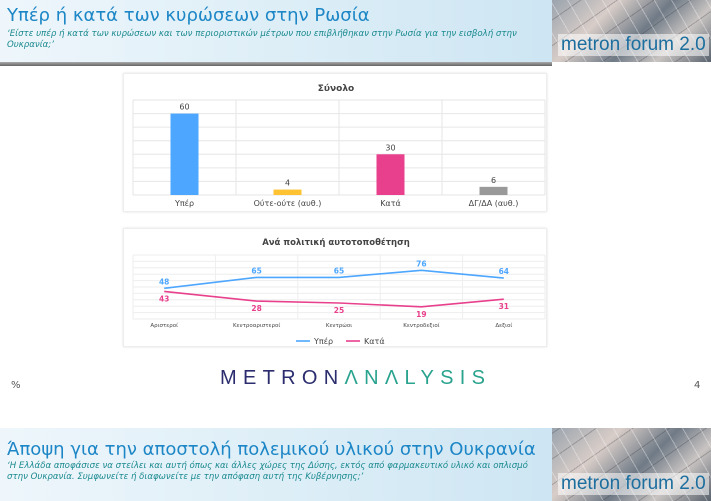 The image size is (711, 501). What do you see at coordinates (334, 279) in the screenshot?
I see `series-line-Υπέρ` at bounding box center [334, 279].